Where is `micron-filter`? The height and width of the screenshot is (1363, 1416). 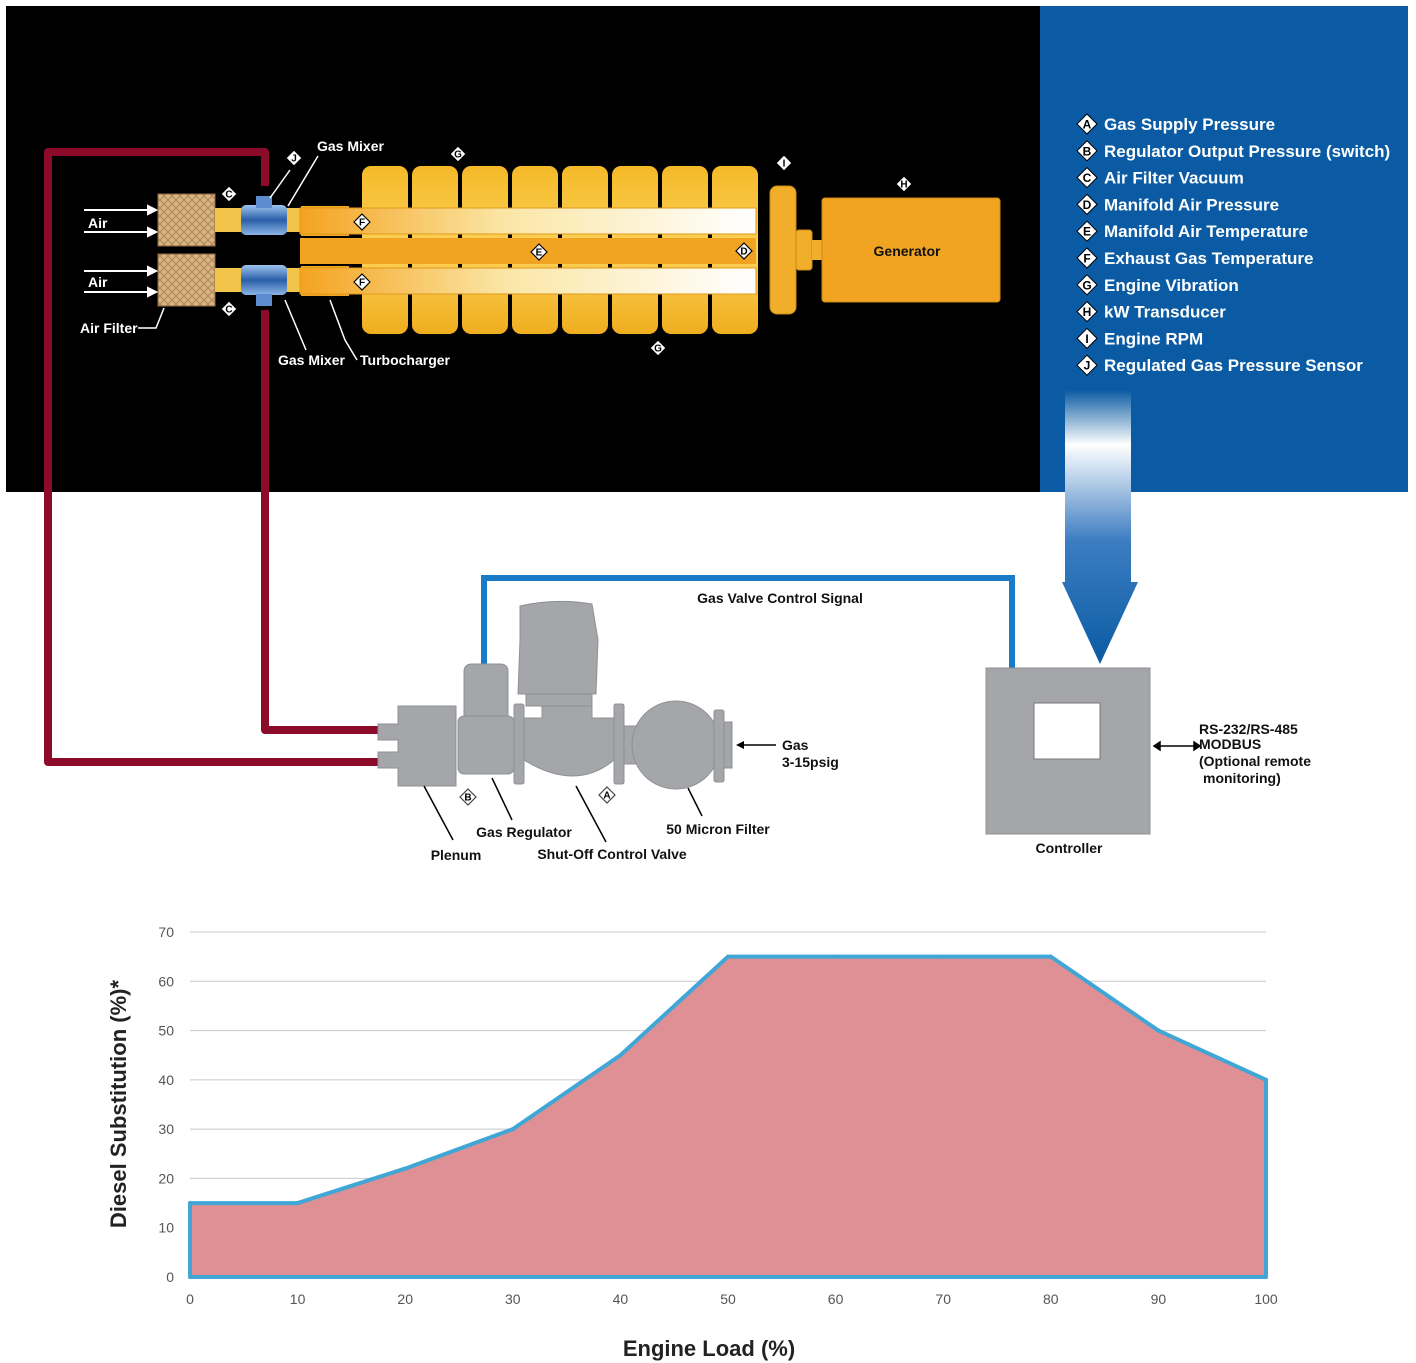
micron-filter is located at coordinates (676, 745).